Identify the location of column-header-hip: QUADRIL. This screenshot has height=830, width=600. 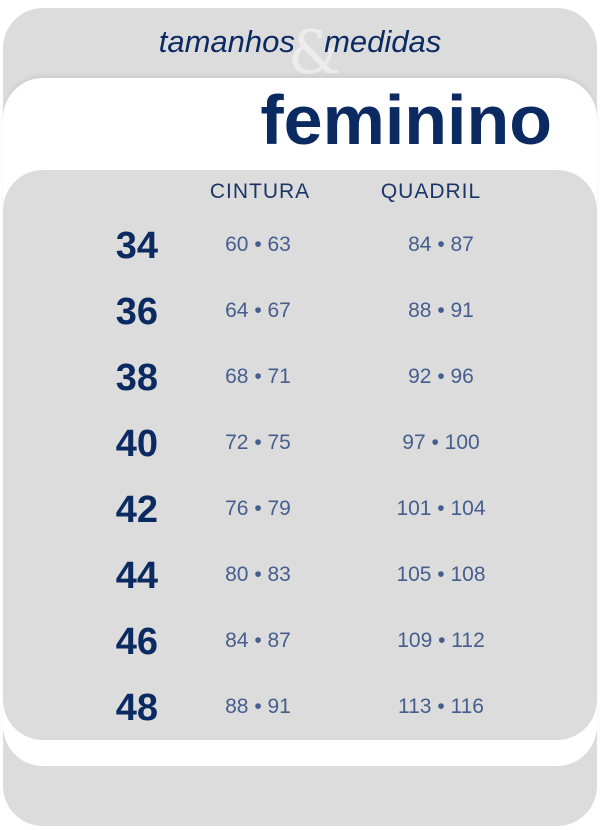
(431, 191).